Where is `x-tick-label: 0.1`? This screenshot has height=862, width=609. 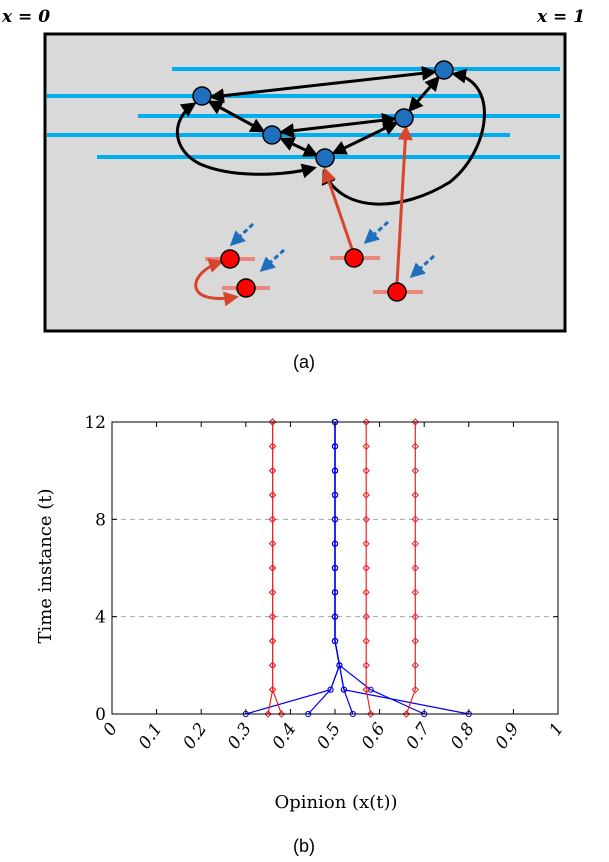
x-tick-label: 0.1 is located at coordinates (151, 736).